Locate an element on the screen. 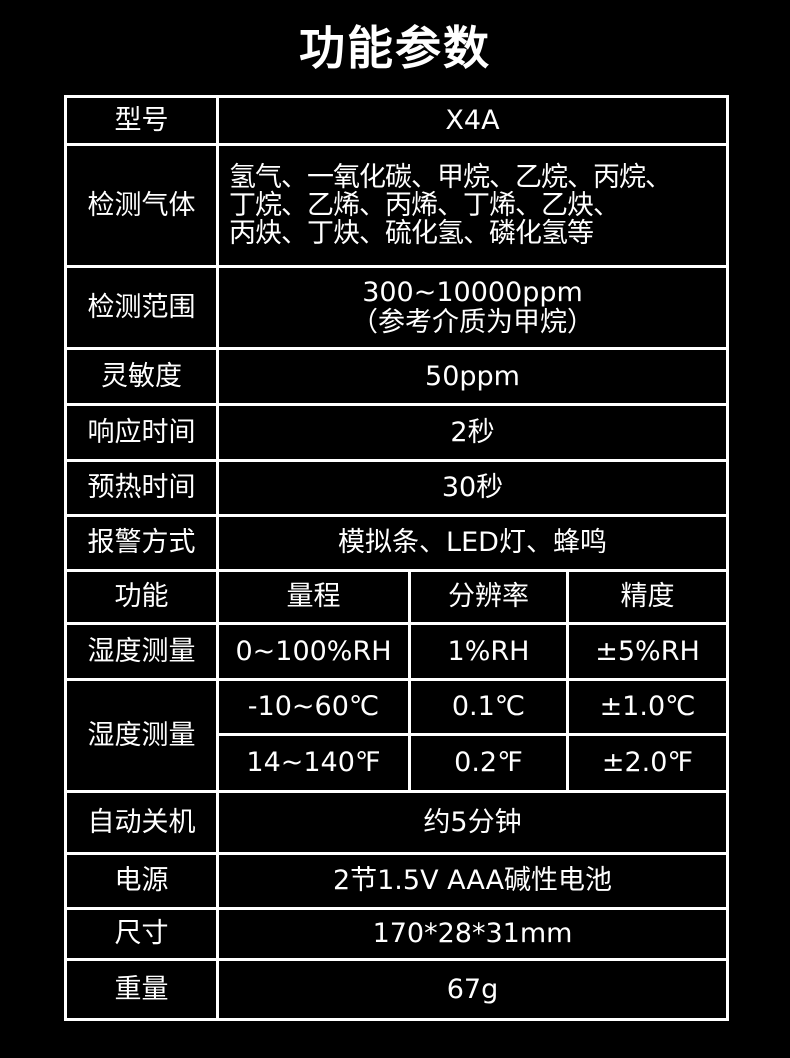  row-label: 尺寸 is located at coordinates (141, 934).